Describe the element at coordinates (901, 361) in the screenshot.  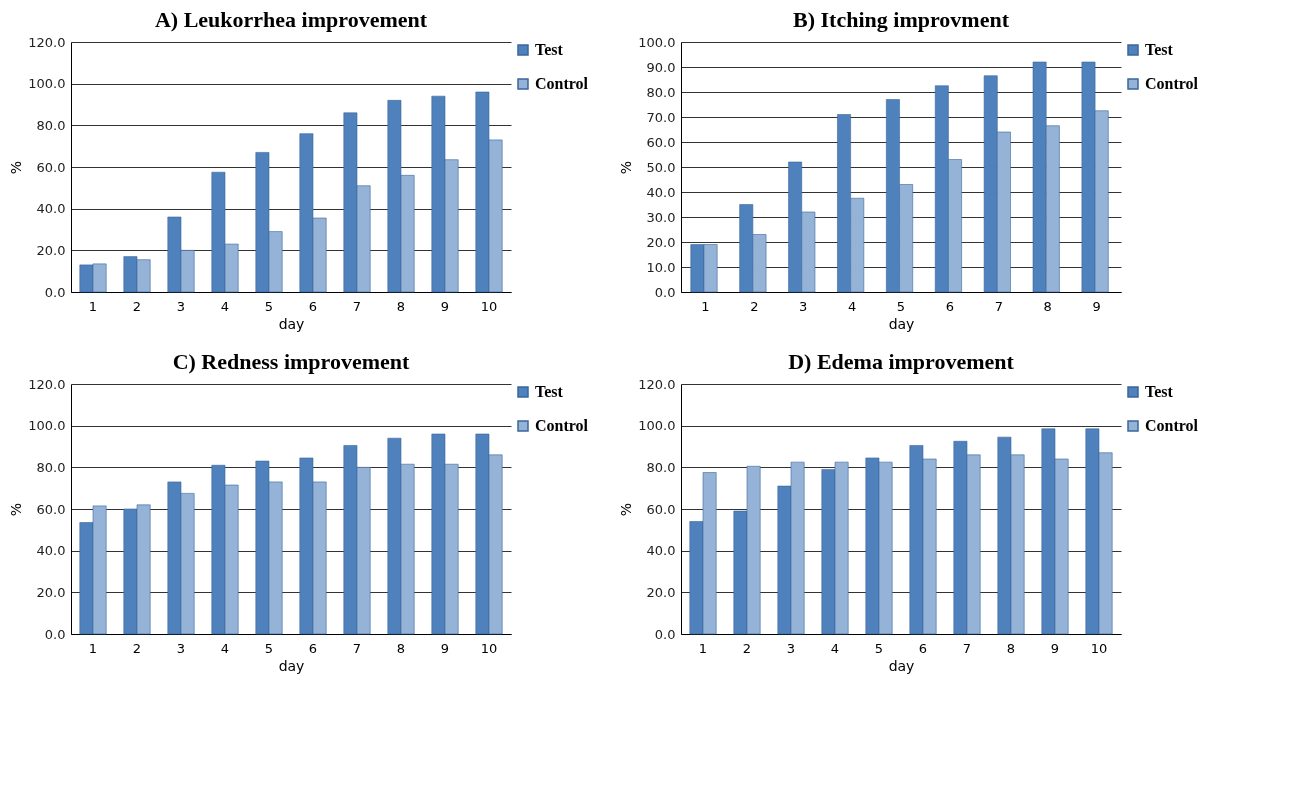
I see `chart-title: D) Edema improvement` at that location.